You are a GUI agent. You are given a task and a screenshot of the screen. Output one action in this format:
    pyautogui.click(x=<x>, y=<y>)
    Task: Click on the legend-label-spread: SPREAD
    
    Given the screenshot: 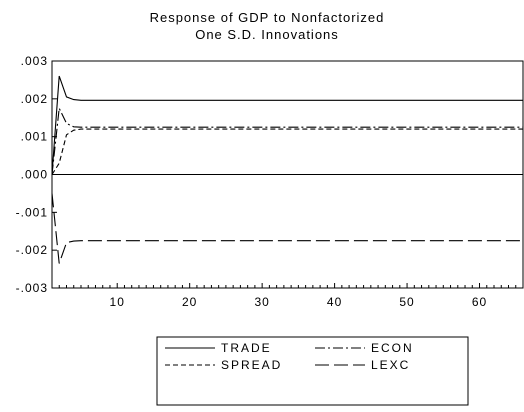 What is the action you would take?
    pyautogui.click(x=251, y=365)
    